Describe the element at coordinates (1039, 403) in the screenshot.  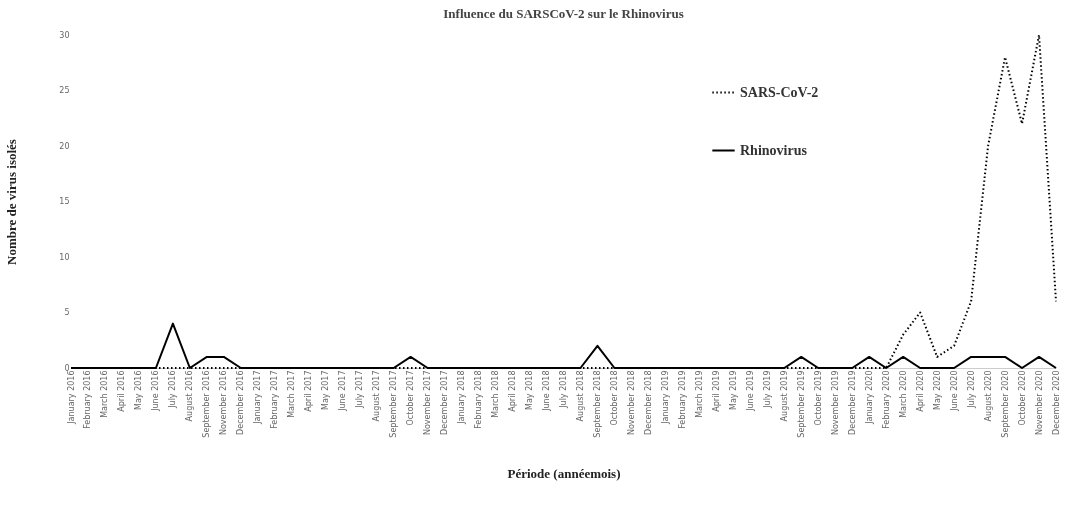
I see `x-tick-label: November 2020` at that location.